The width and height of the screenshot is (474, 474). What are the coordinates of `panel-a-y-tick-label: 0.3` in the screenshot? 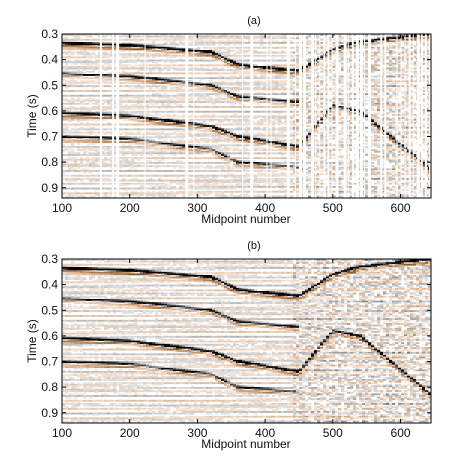 It's located at (49, 34).